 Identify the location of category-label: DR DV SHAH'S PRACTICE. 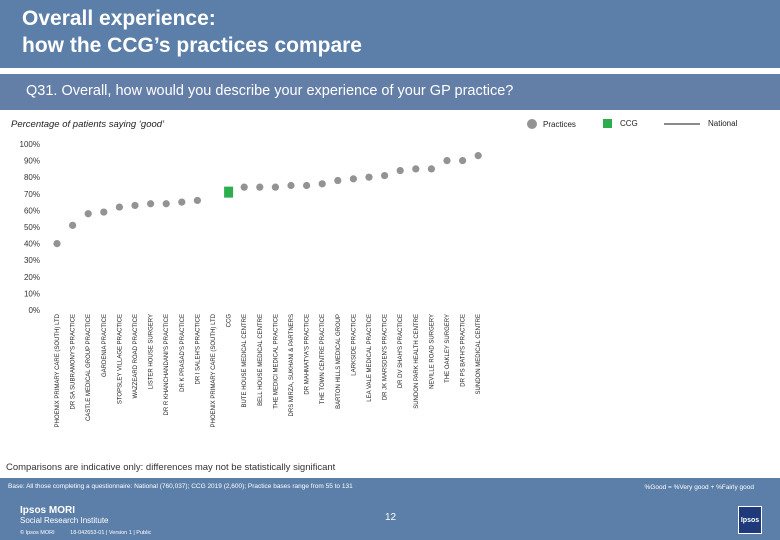
(401, 351).